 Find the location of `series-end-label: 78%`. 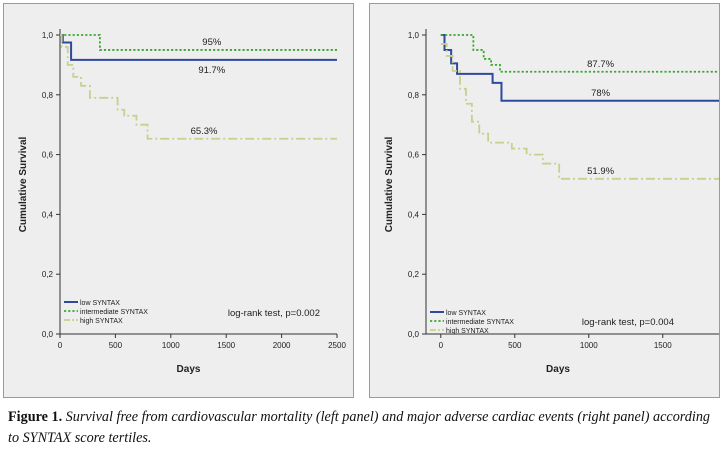

series-end-label: 78% is located at coordinates (601, 93).